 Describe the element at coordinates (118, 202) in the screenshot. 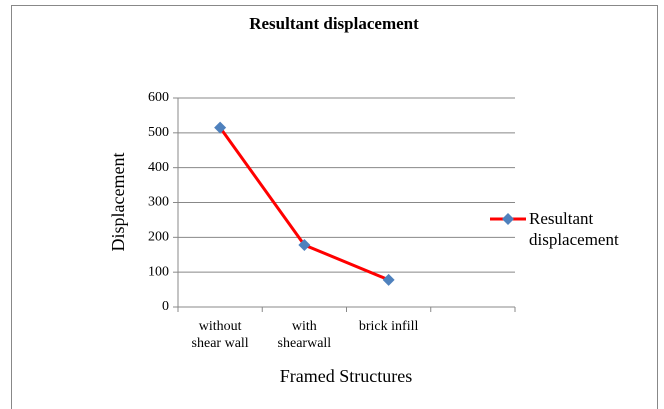

I see `y-axis-label: Displacement` at that location.